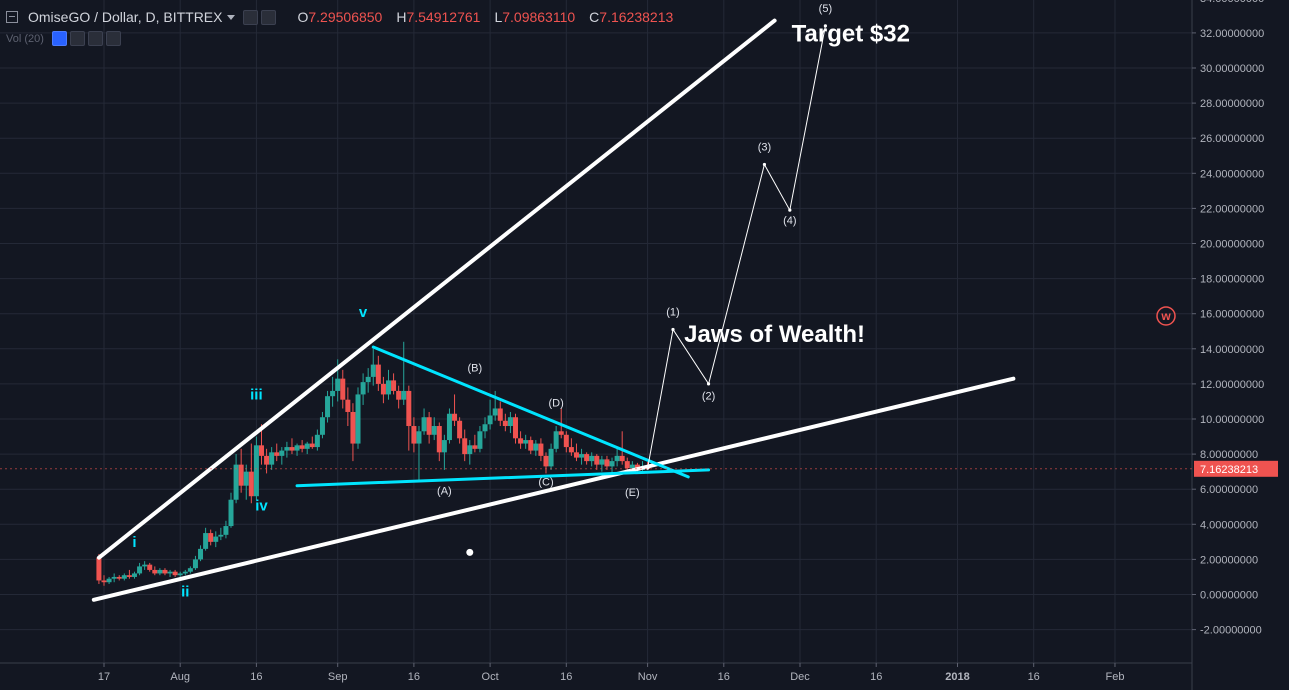  What do you see at coordinates (1229, 525) in the screenshot?
I see `y-tick-label: 4.00000000` at bounding box center [1229, 525].